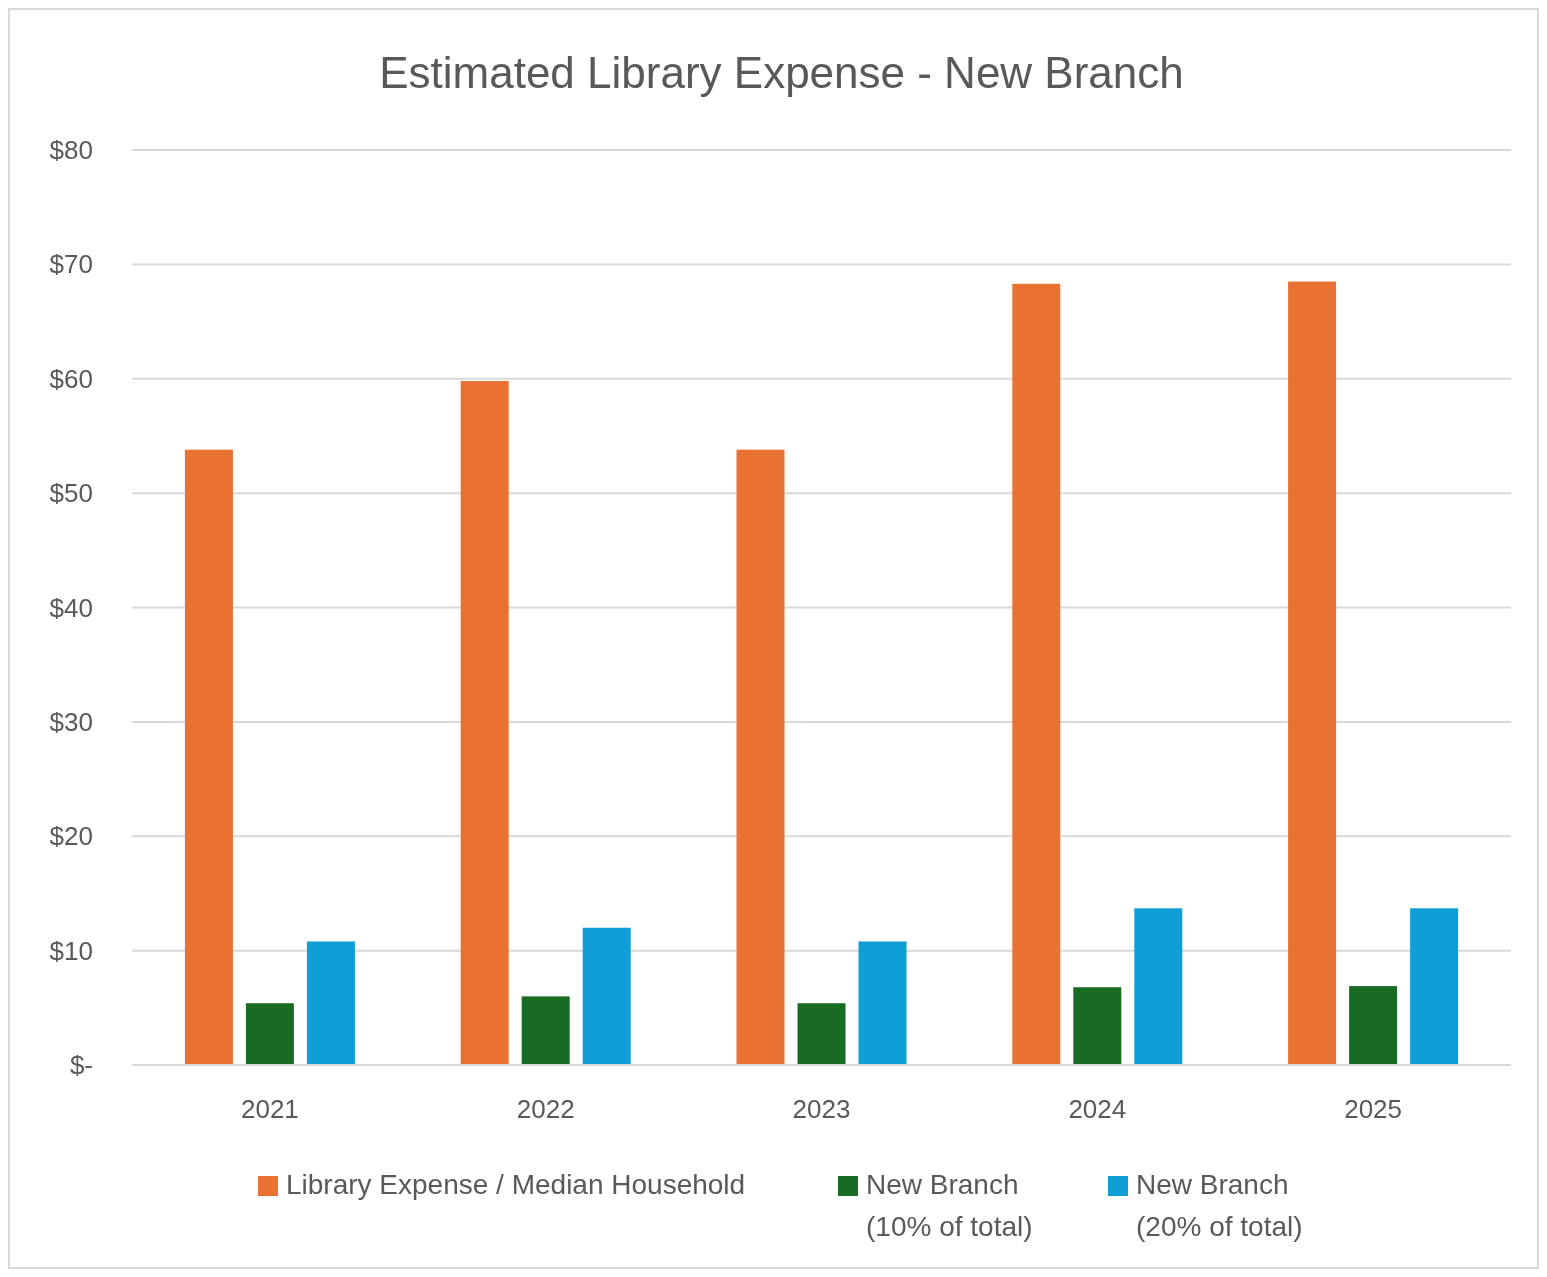 Image resolution: width=1547 pixels, height=1277 pixels. I want to click on y-tick-label: $40, so click(71, 607).